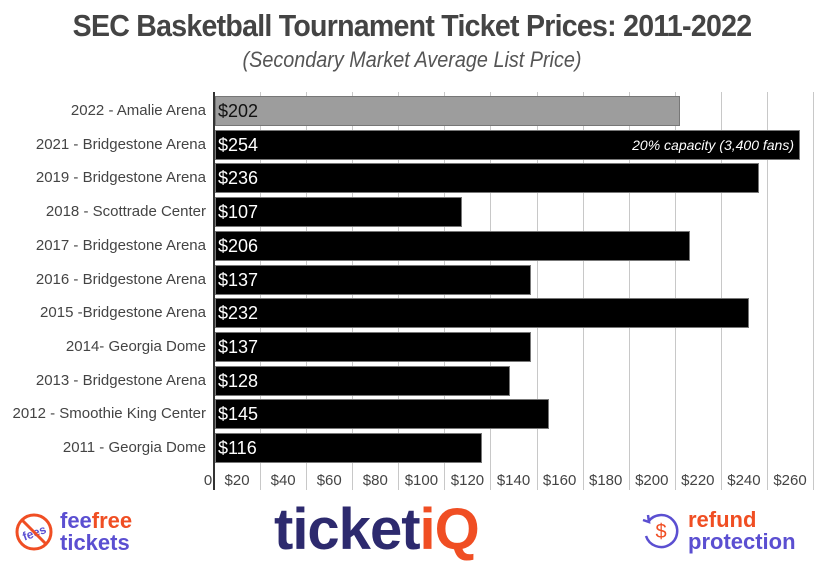 The image size is (824, 563). What do you see at coordinates (283, 480) in the screenshot?
I see `x-tick-label: $40` at bounding box center [283, 480].